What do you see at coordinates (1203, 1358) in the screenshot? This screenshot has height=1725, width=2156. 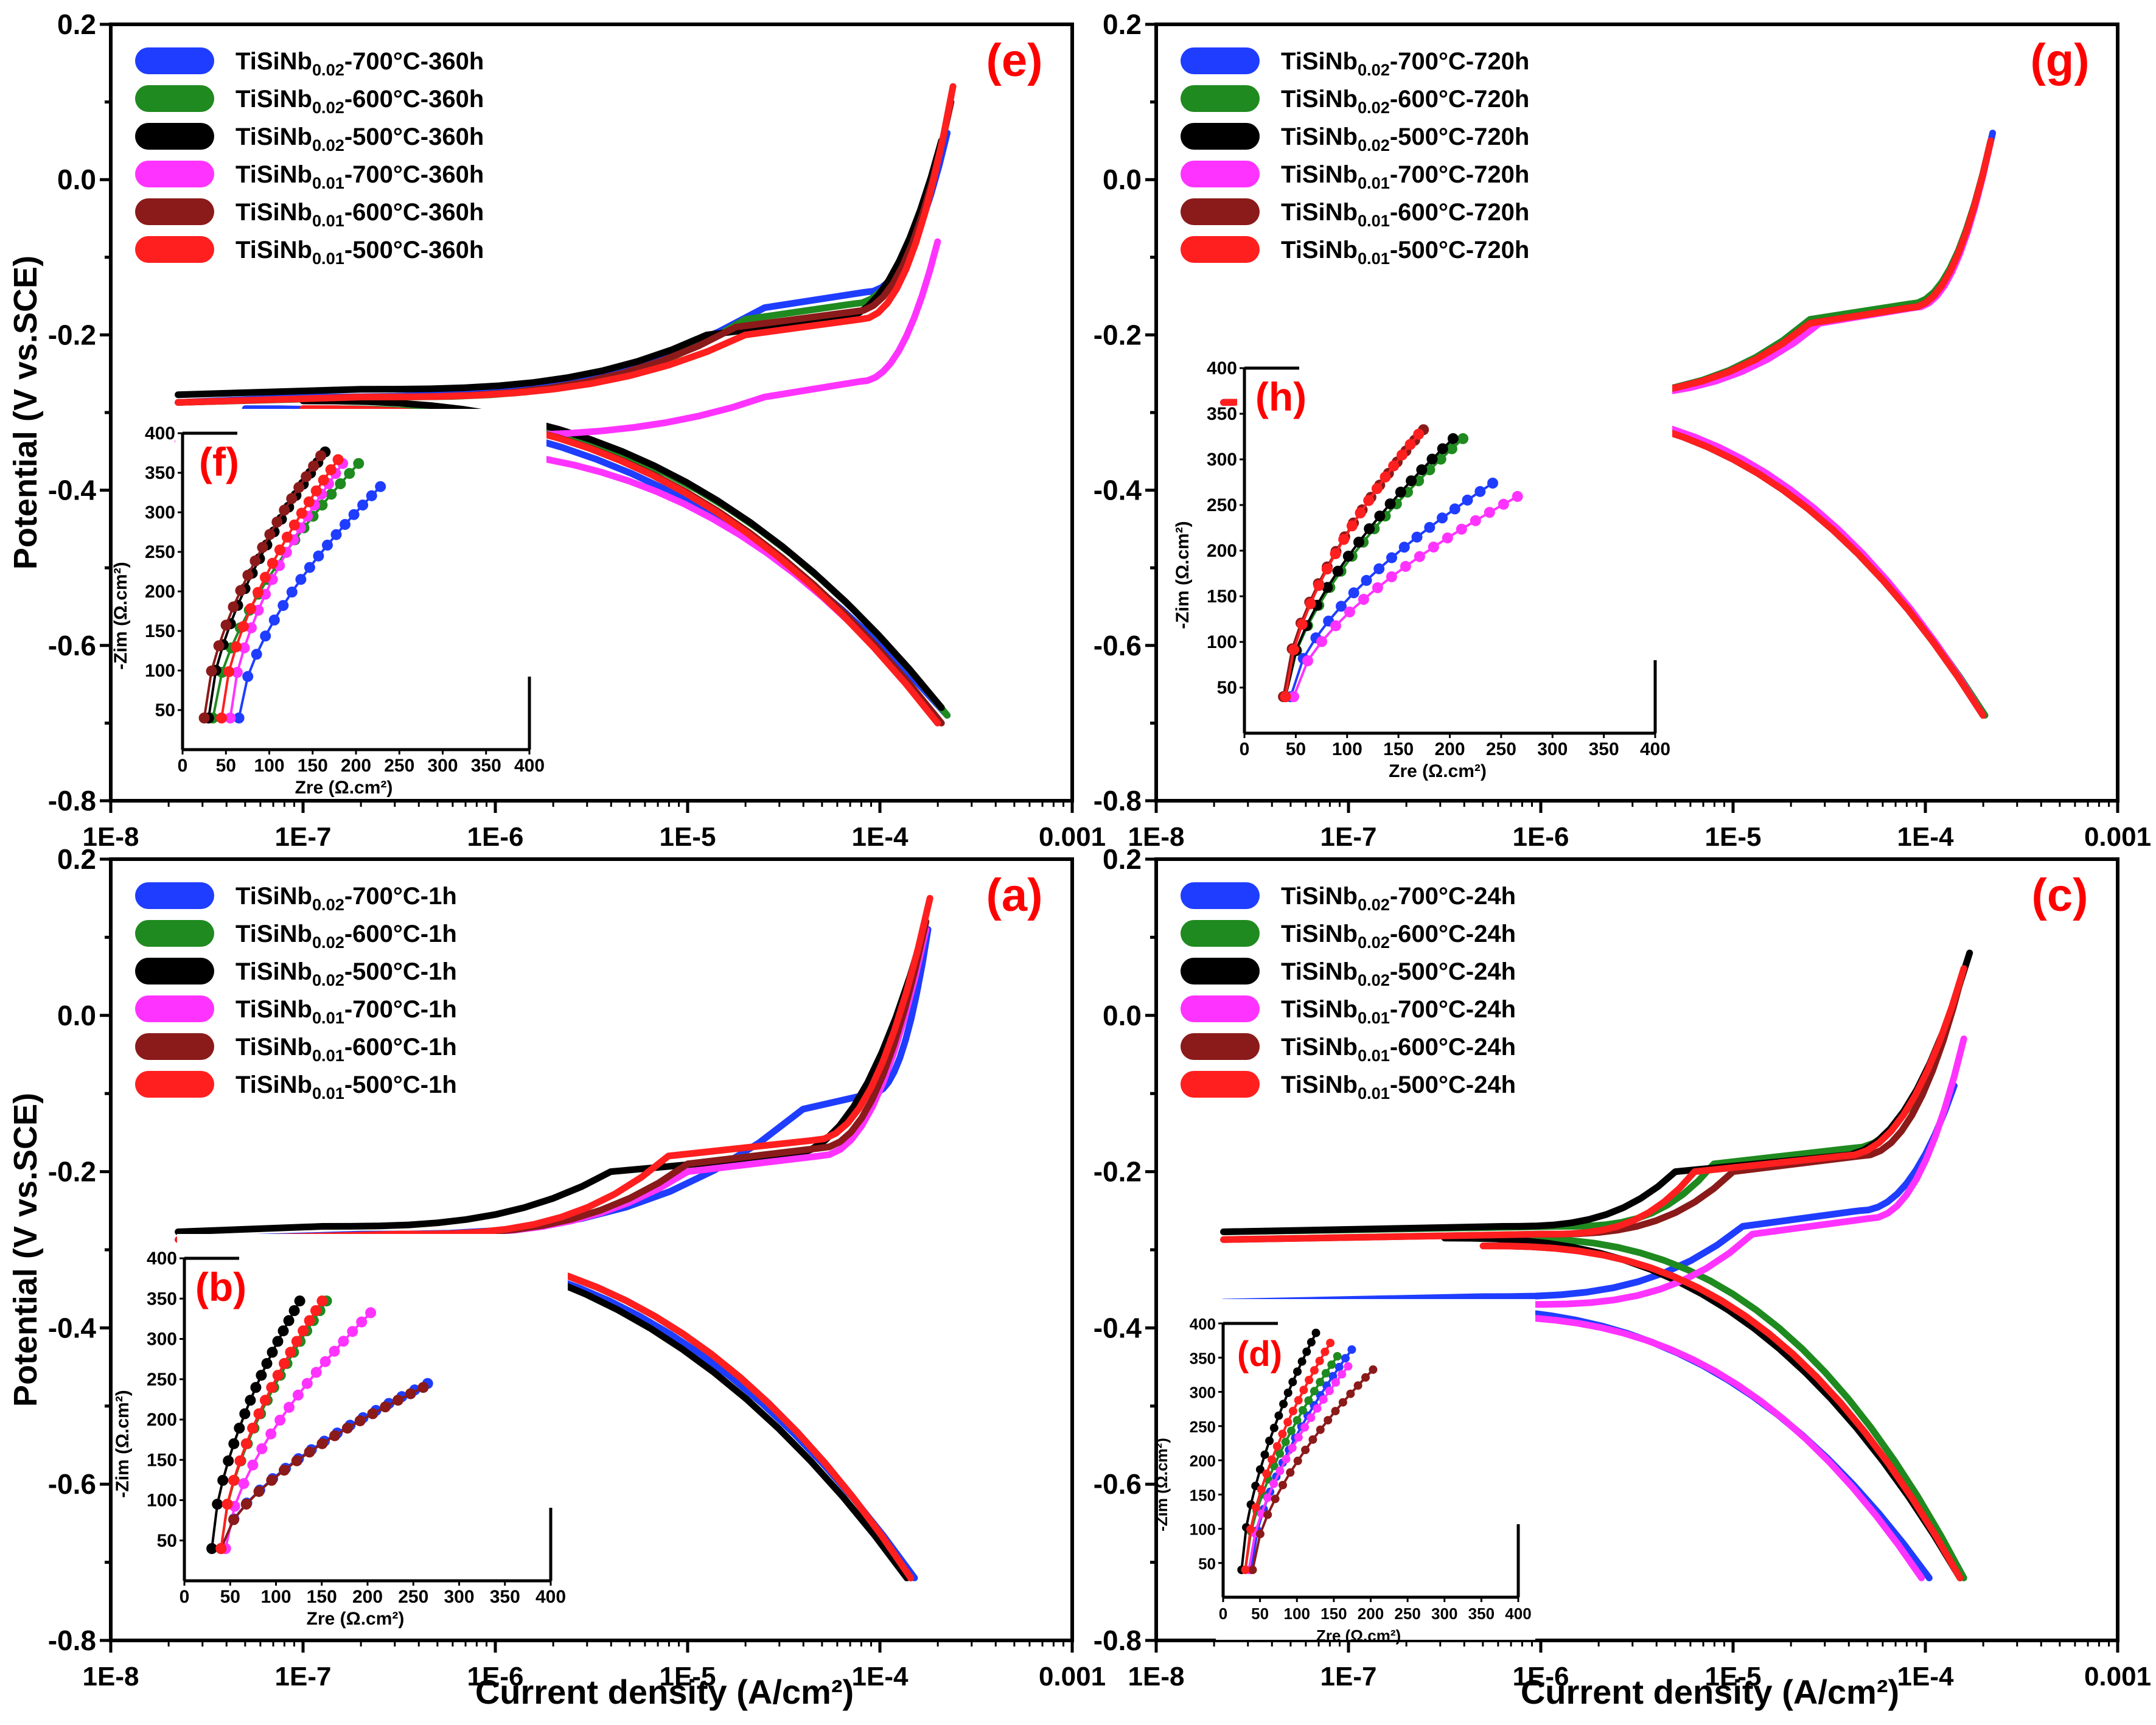 I see `inset-y-tick-label: 350` at bounding box center [1203, 1358].